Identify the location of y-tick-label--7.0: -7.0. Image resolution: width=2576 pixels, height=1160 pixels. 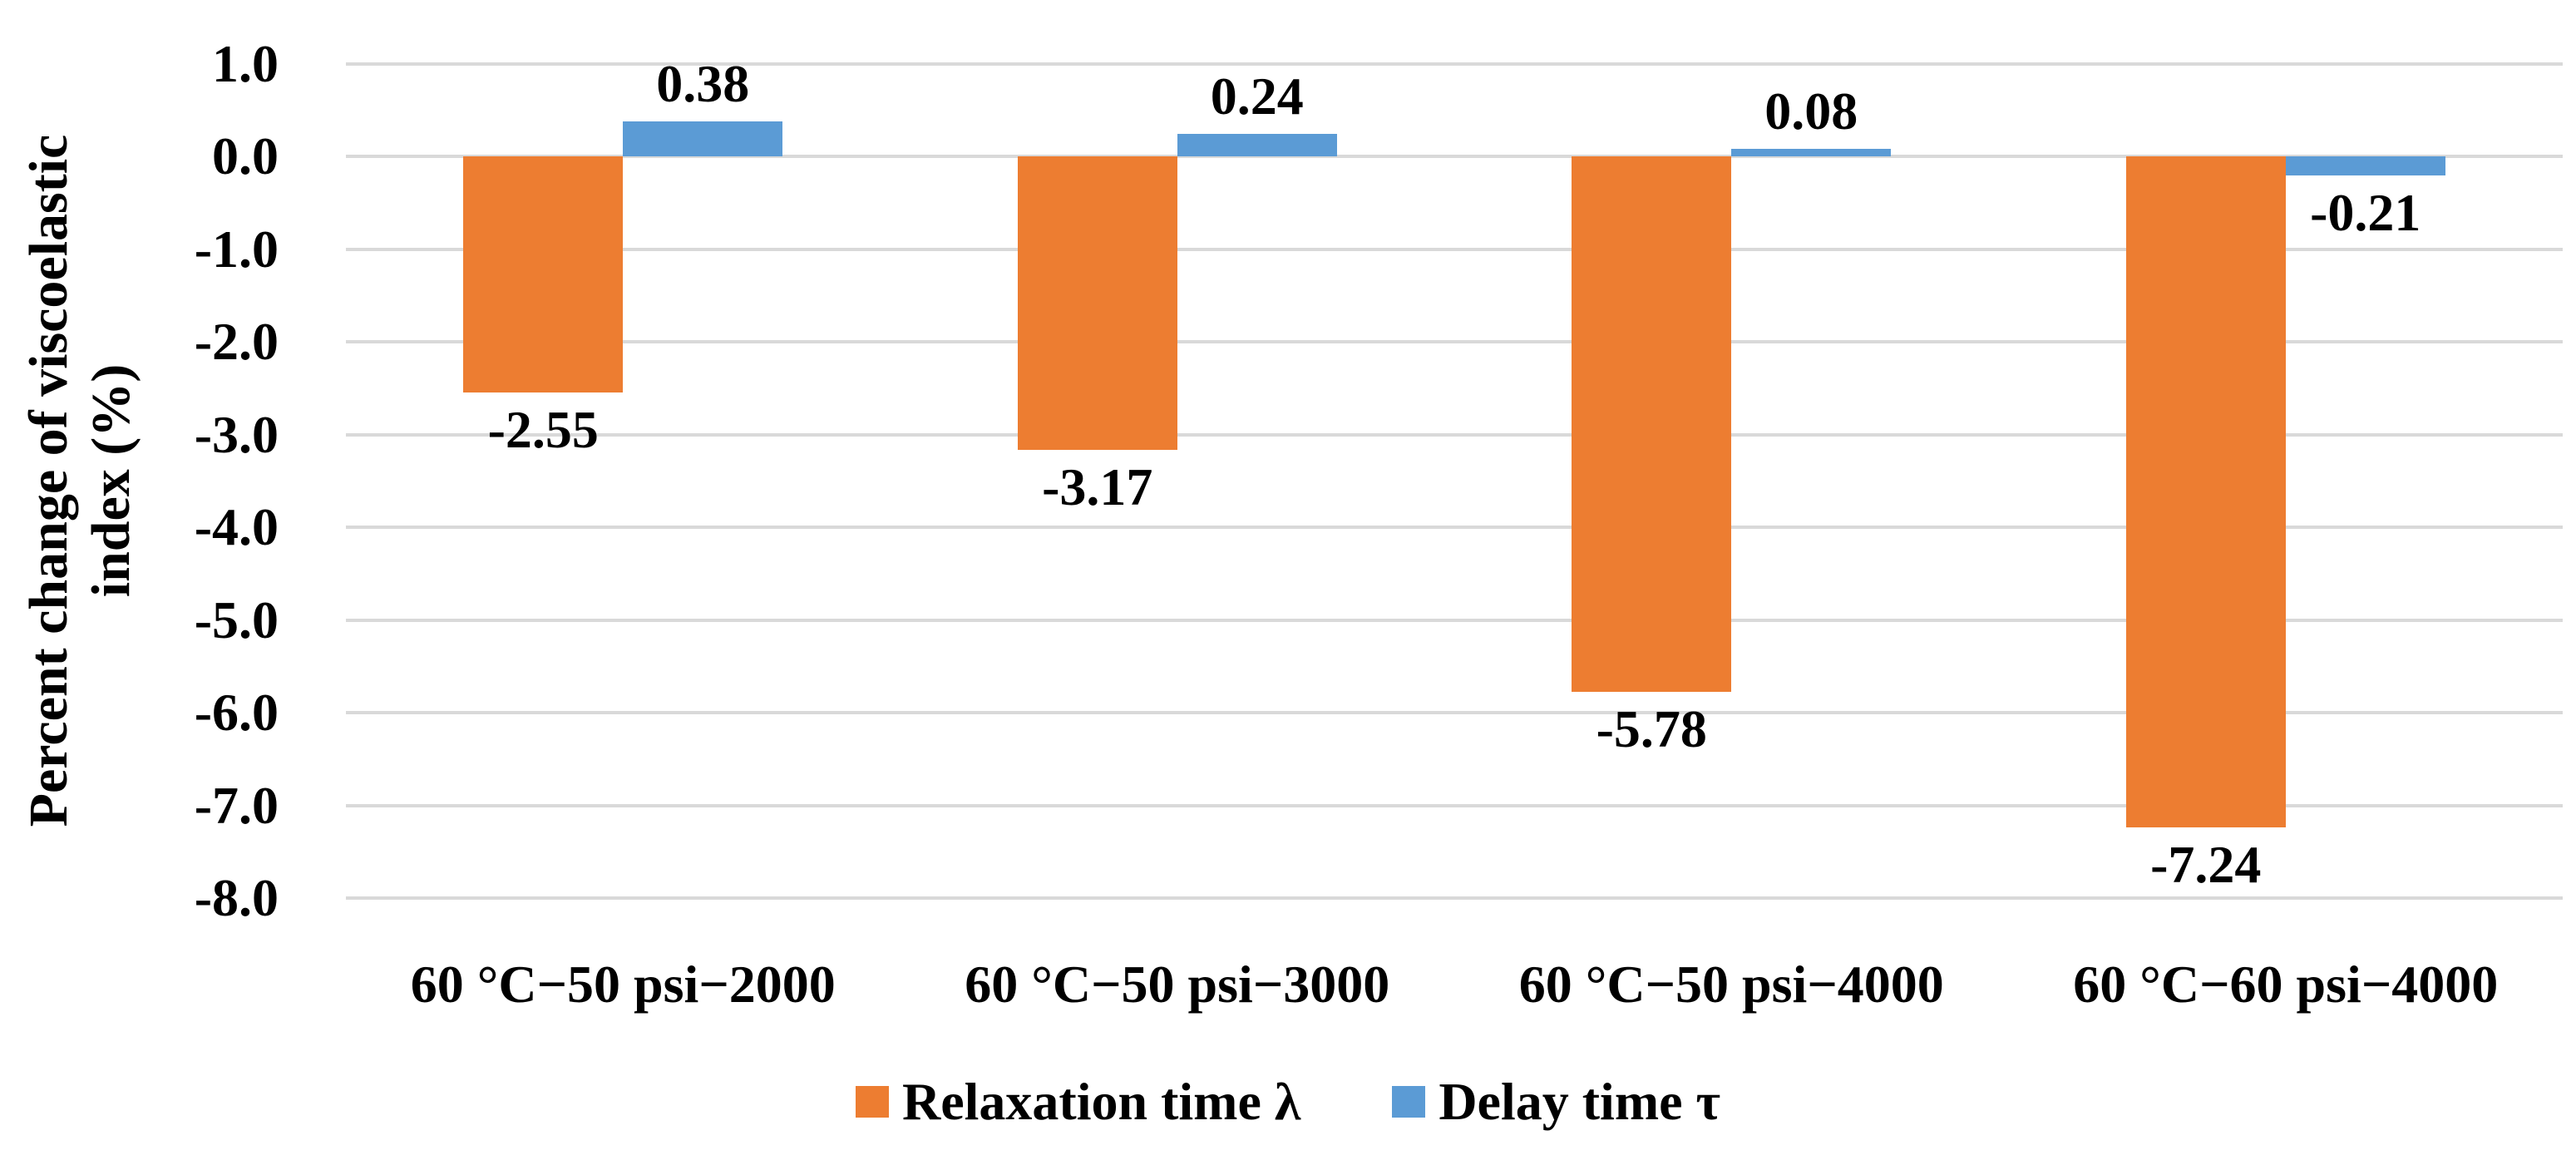
(236, 805).